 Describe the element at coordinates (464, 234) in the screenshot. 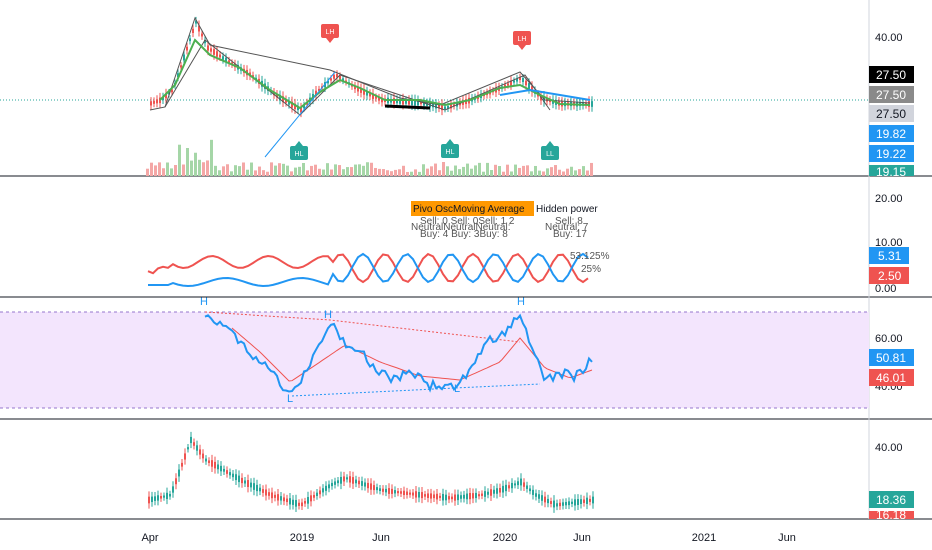

I see `legend-buy: Buy: 4 Buy: 3Buy: 8` at that location.